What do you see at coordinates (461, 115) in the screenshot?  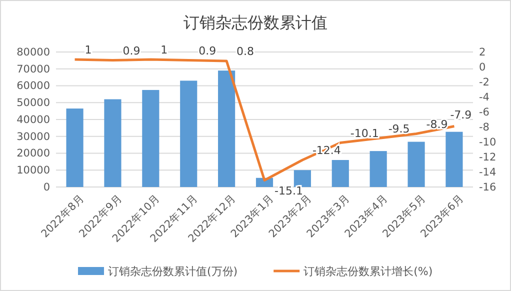 I see `data-label: -7.9` at bounding box center [461, 115].